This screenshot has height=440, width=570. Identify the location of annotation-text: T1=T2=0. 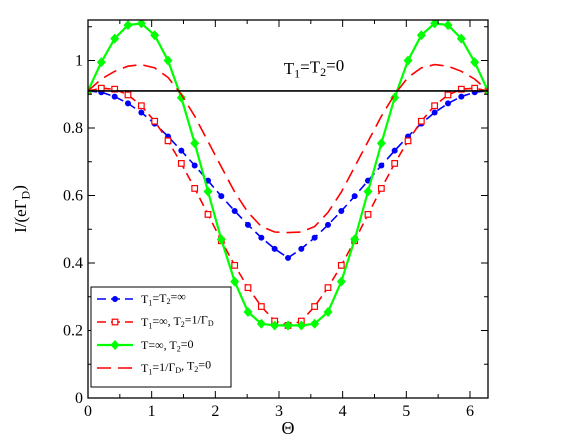
(314, 68).